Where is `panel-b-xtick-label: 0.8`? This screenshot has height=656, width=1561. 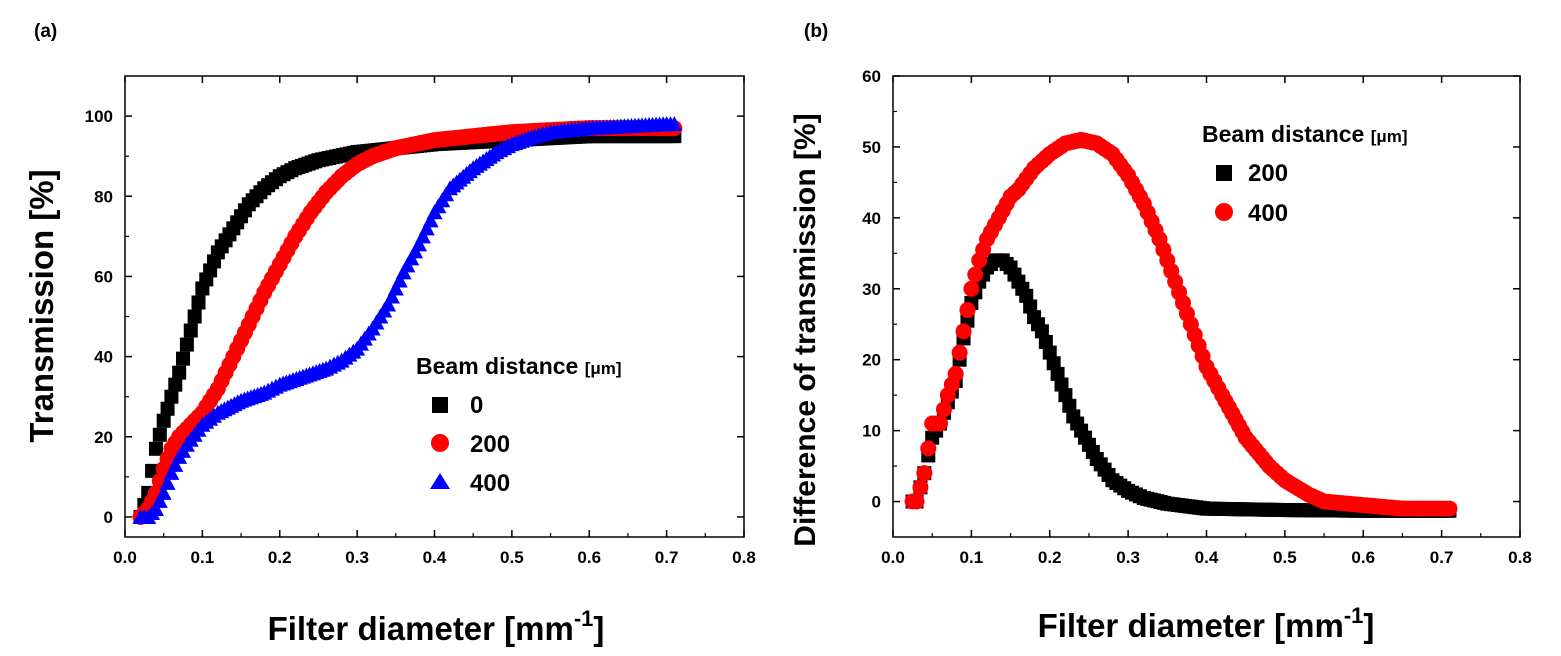 panel-b-xtick-label: 0.8 is located at coordinates (1520, 557).